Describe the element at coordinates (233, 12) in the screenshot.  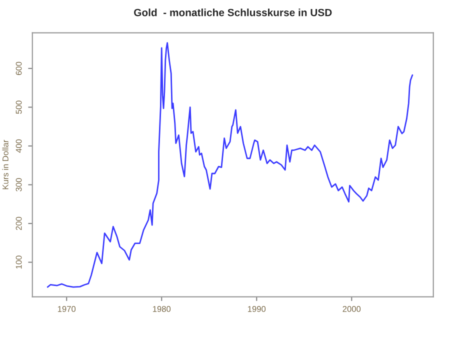
I see `chart-title: Gold - monatliche Schlusskurse in USD` at that location.